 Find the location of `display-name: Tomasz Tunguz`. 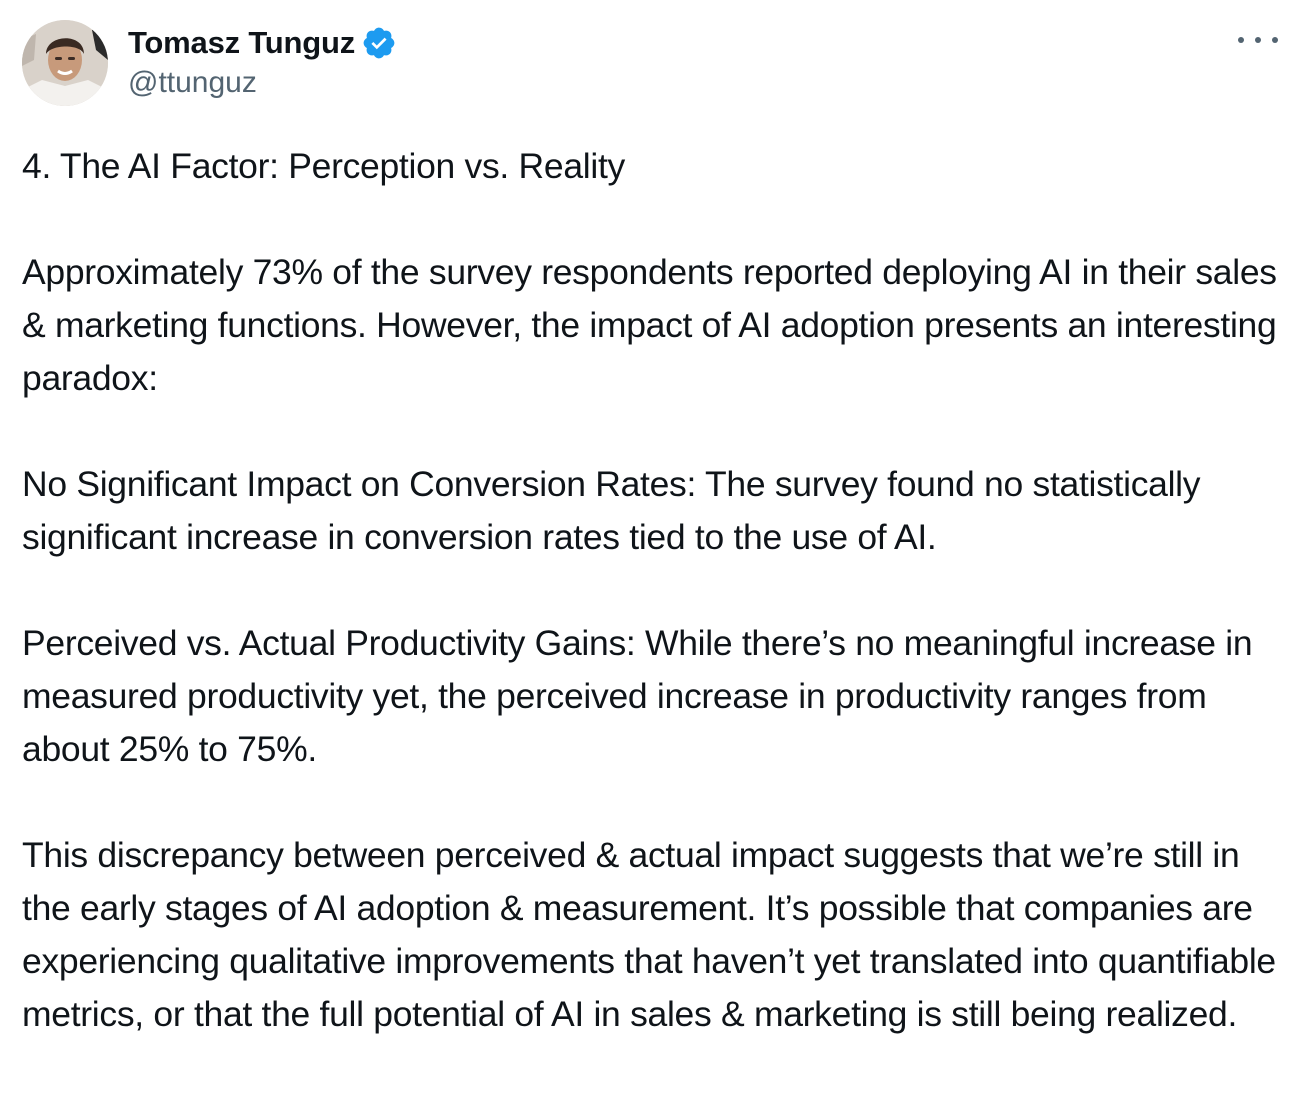

display-name: Tomasz Tunguz is located at coordinates (242, 42).